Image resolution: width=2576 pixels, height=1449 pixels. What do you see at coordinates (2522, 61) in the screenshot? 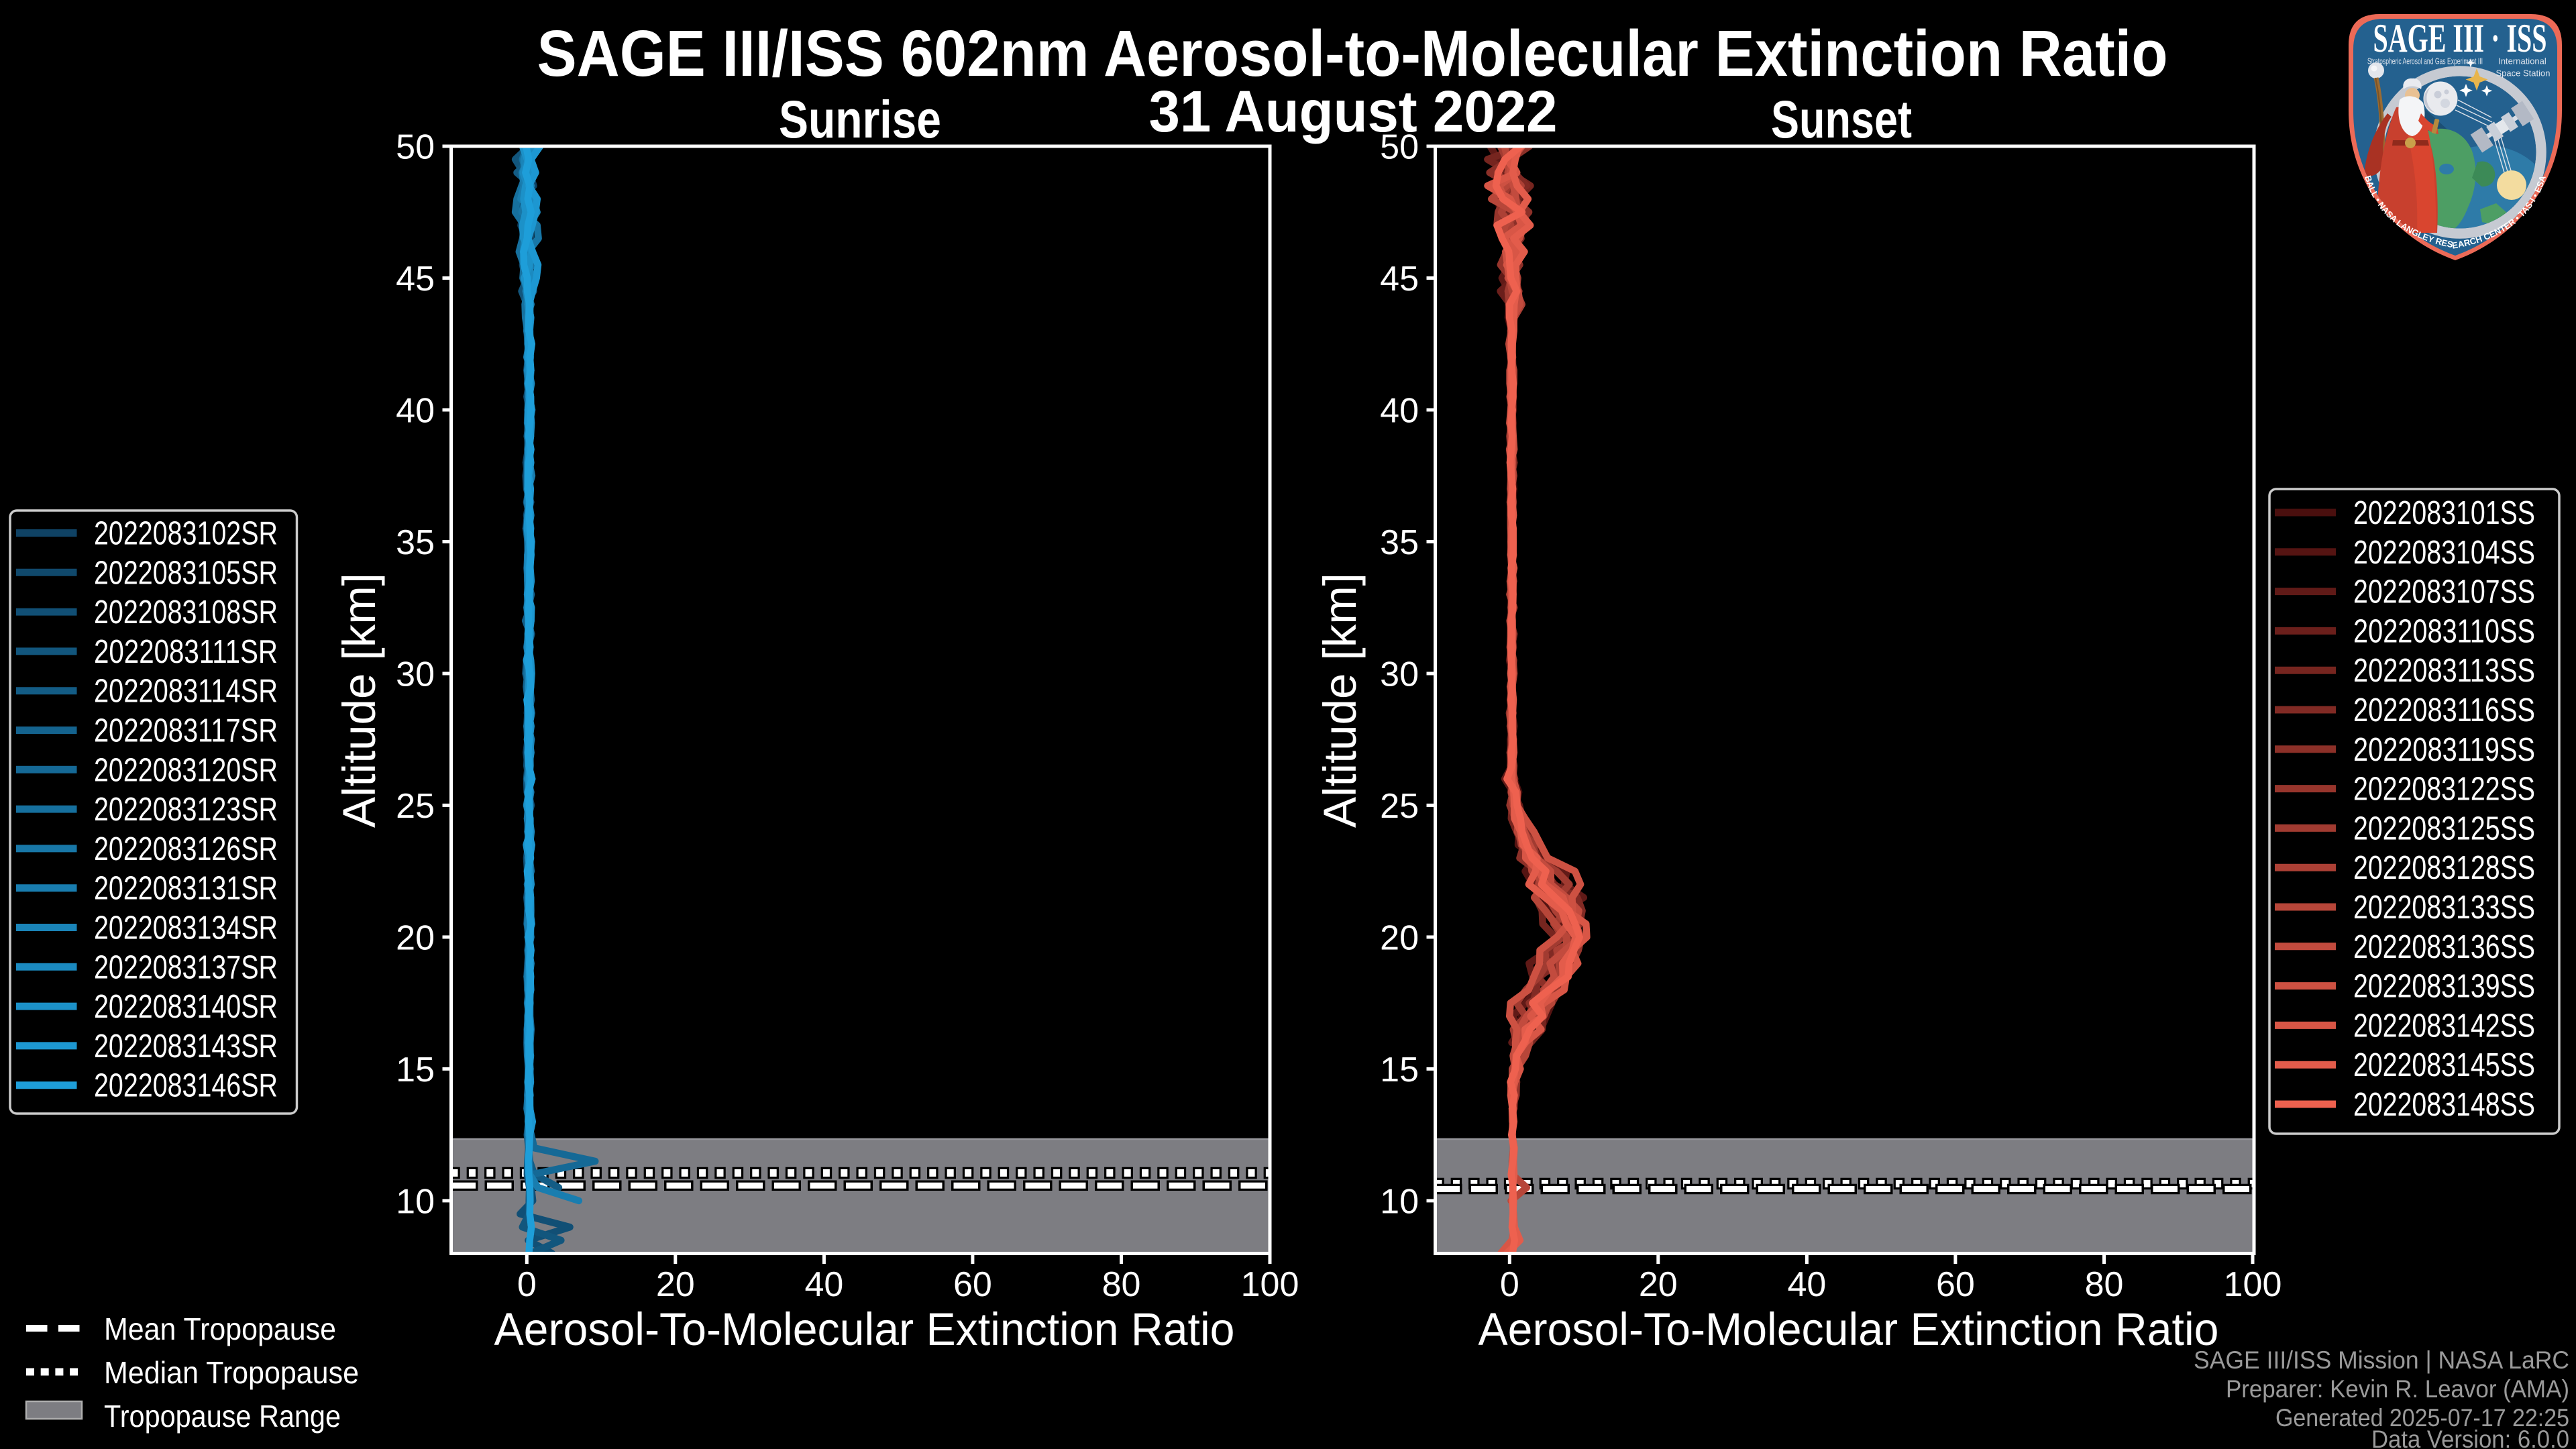
I see `svg-text: International` at bounding box center [2522, 61].